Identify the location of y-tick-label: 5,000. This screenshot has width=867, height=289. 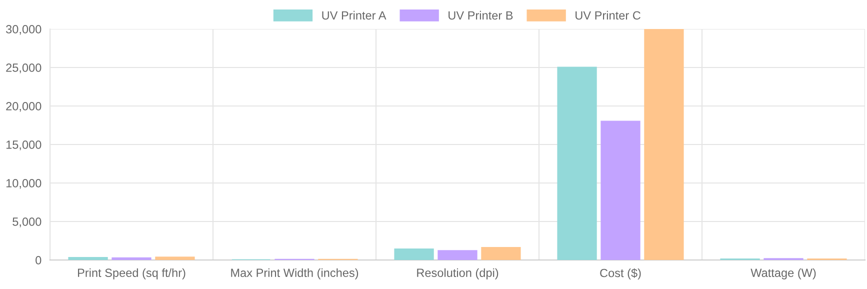
(27, 223).